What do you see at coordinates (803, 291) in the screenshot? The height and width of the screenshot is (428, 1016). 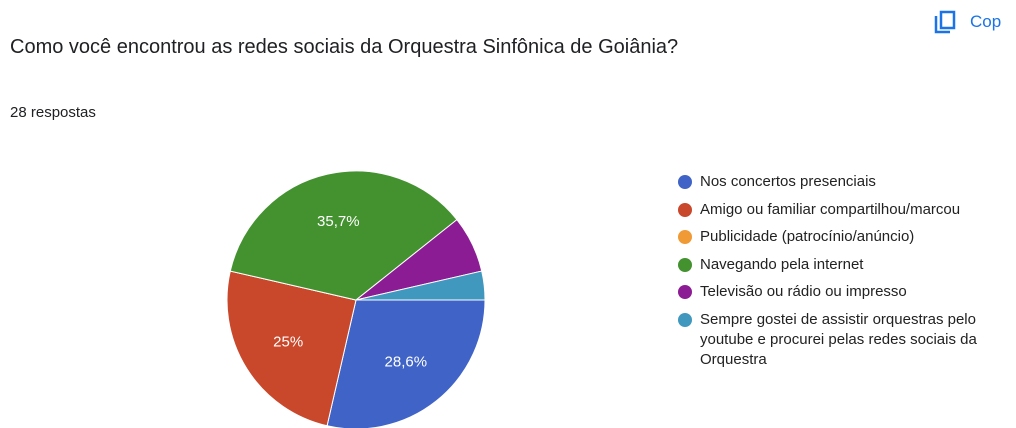 I see `legend-label: Televisão ou rádio ou impresso` at bounding box center [803, 291].